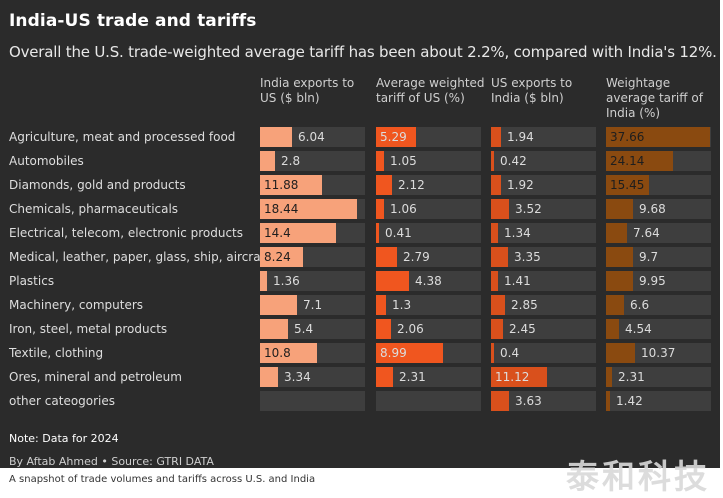 The width and height of the screenshot is (723, 498). I want to click on data-label-india_tariff: 10.37, so click(658, 353).